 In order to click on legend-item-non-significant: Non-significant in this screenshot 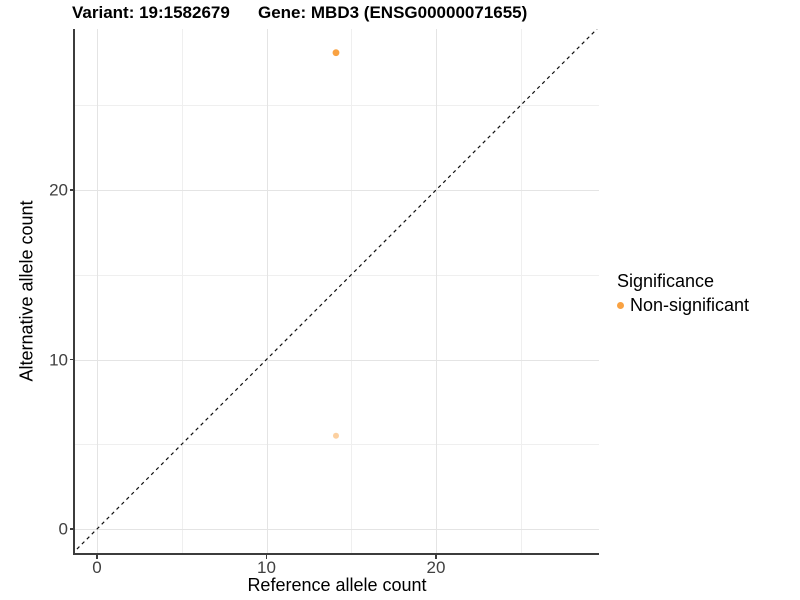, I will do `click(683, 305)`.